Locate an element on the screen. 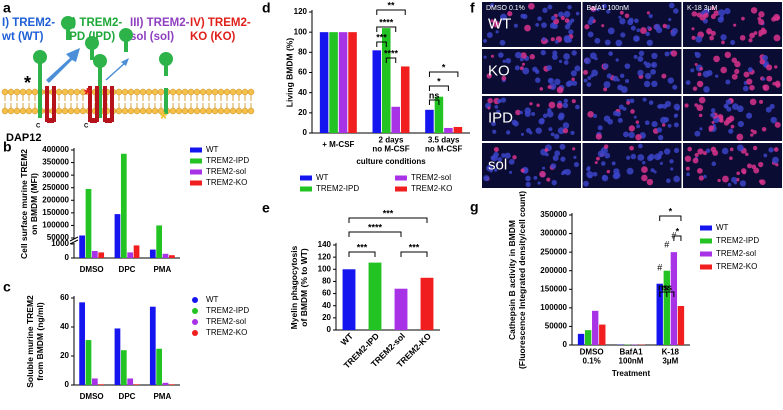 The width and height of the screenshot is (783, 410). text-line: Cathepsin B activity in BMDM is located at coordinates (512, 280).